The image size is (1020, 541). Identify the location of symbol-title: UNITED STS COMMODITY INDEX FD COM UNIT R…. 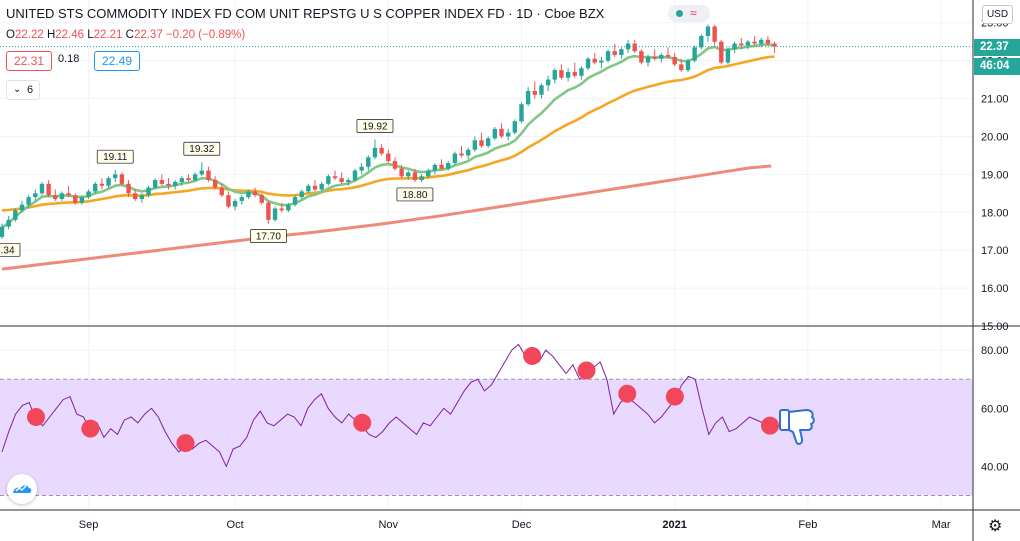
(305, 13).